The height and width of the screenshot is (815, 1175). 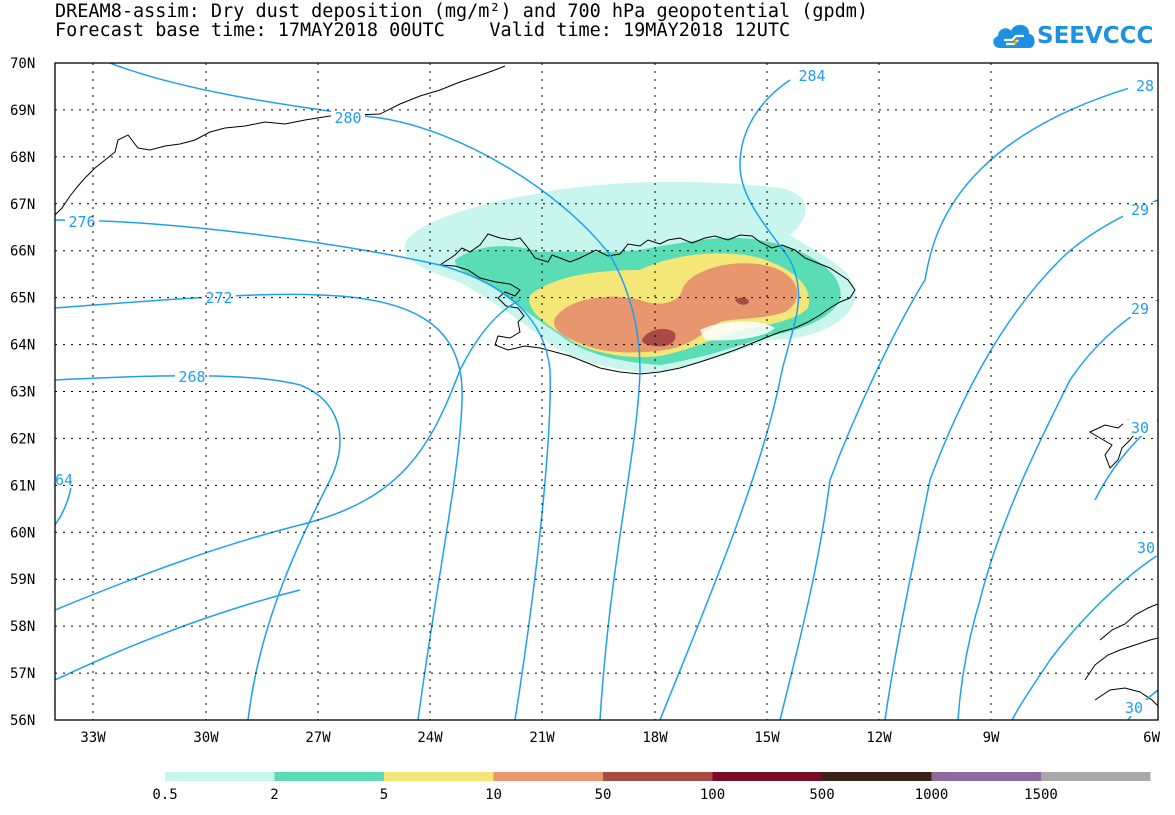 I want to click on longitude-label: 18W, so click(x=655, y=738).